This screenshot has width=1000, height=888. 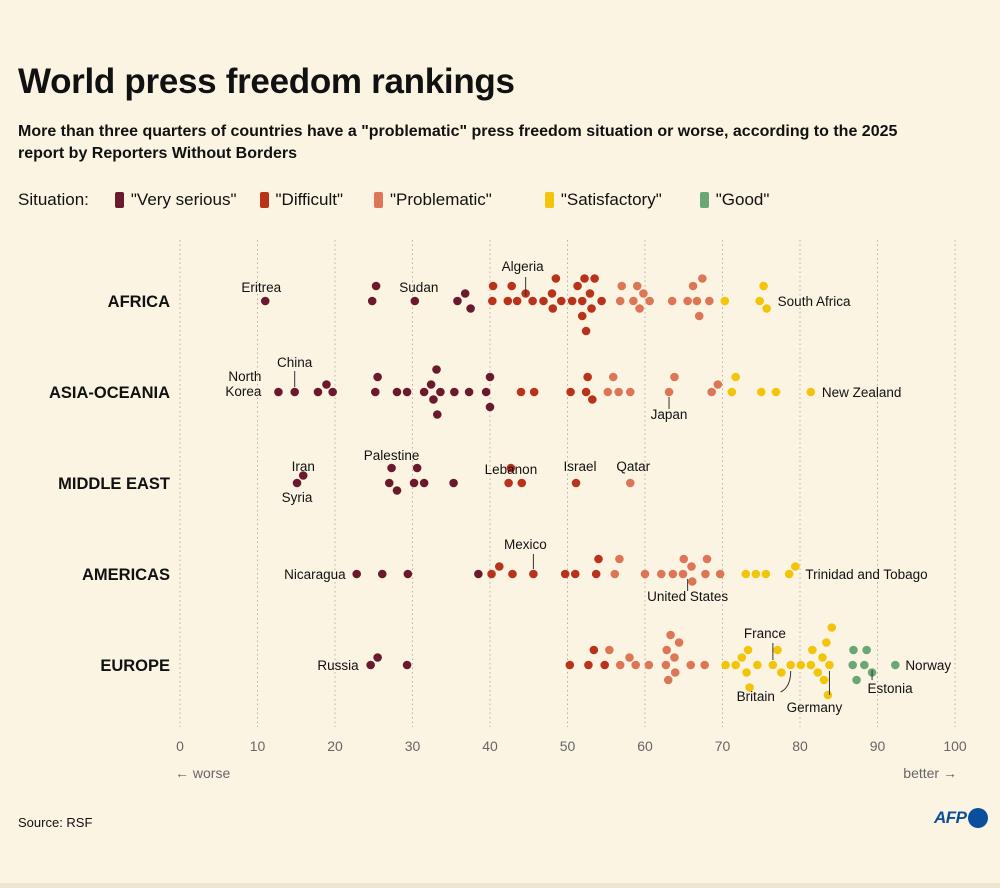 What do you see at coordinates (928, 665) in the screenshot?
I see `country-label: Norway` at bounding box center [928, 665].